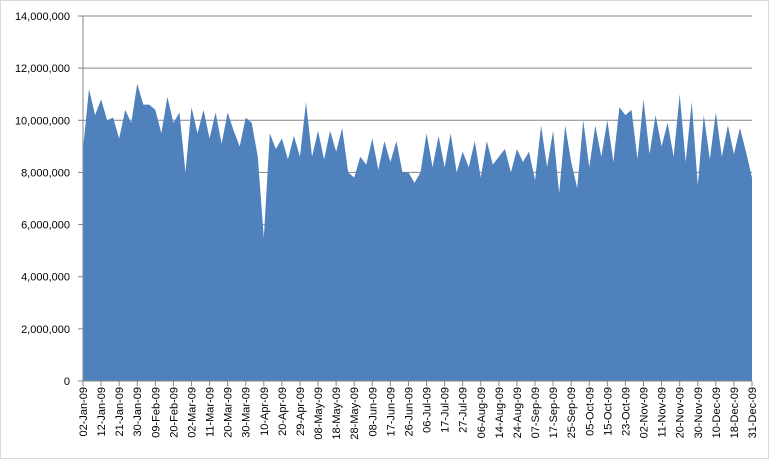  I want to click on x-tick-label: 18-Dec-09, so click(735, 412).